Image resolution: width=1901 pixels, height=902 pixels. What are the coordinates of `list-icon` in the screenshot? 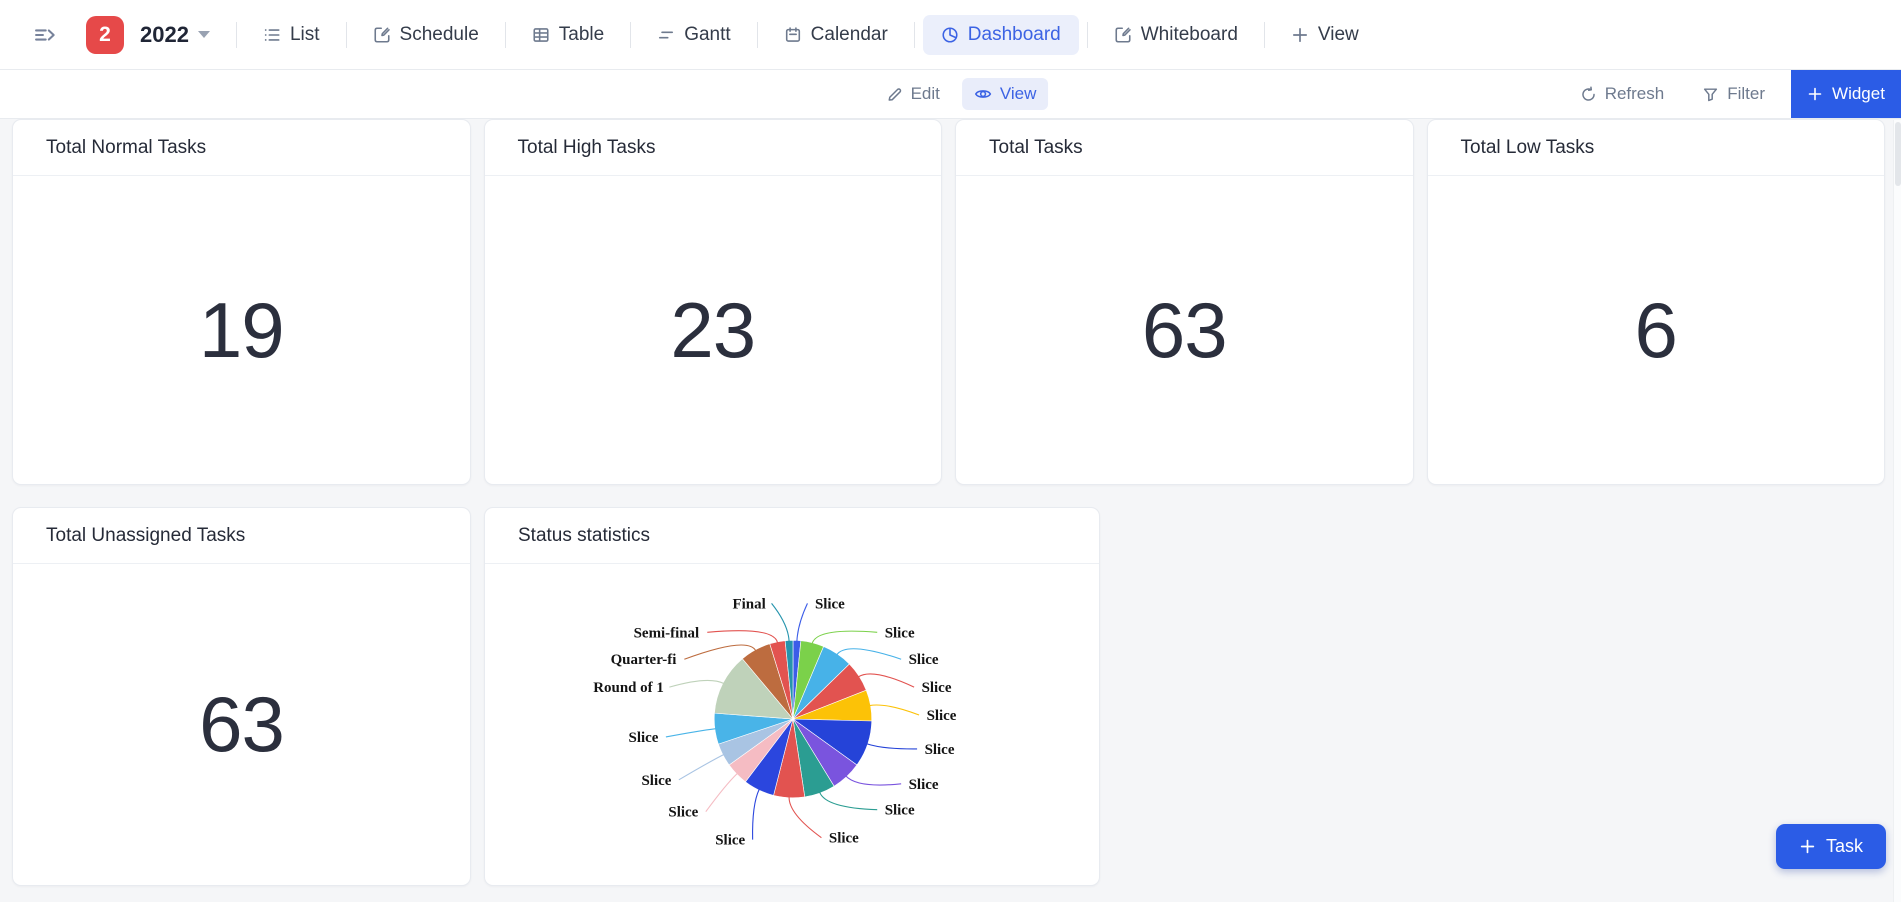 It's located at (272, 35).